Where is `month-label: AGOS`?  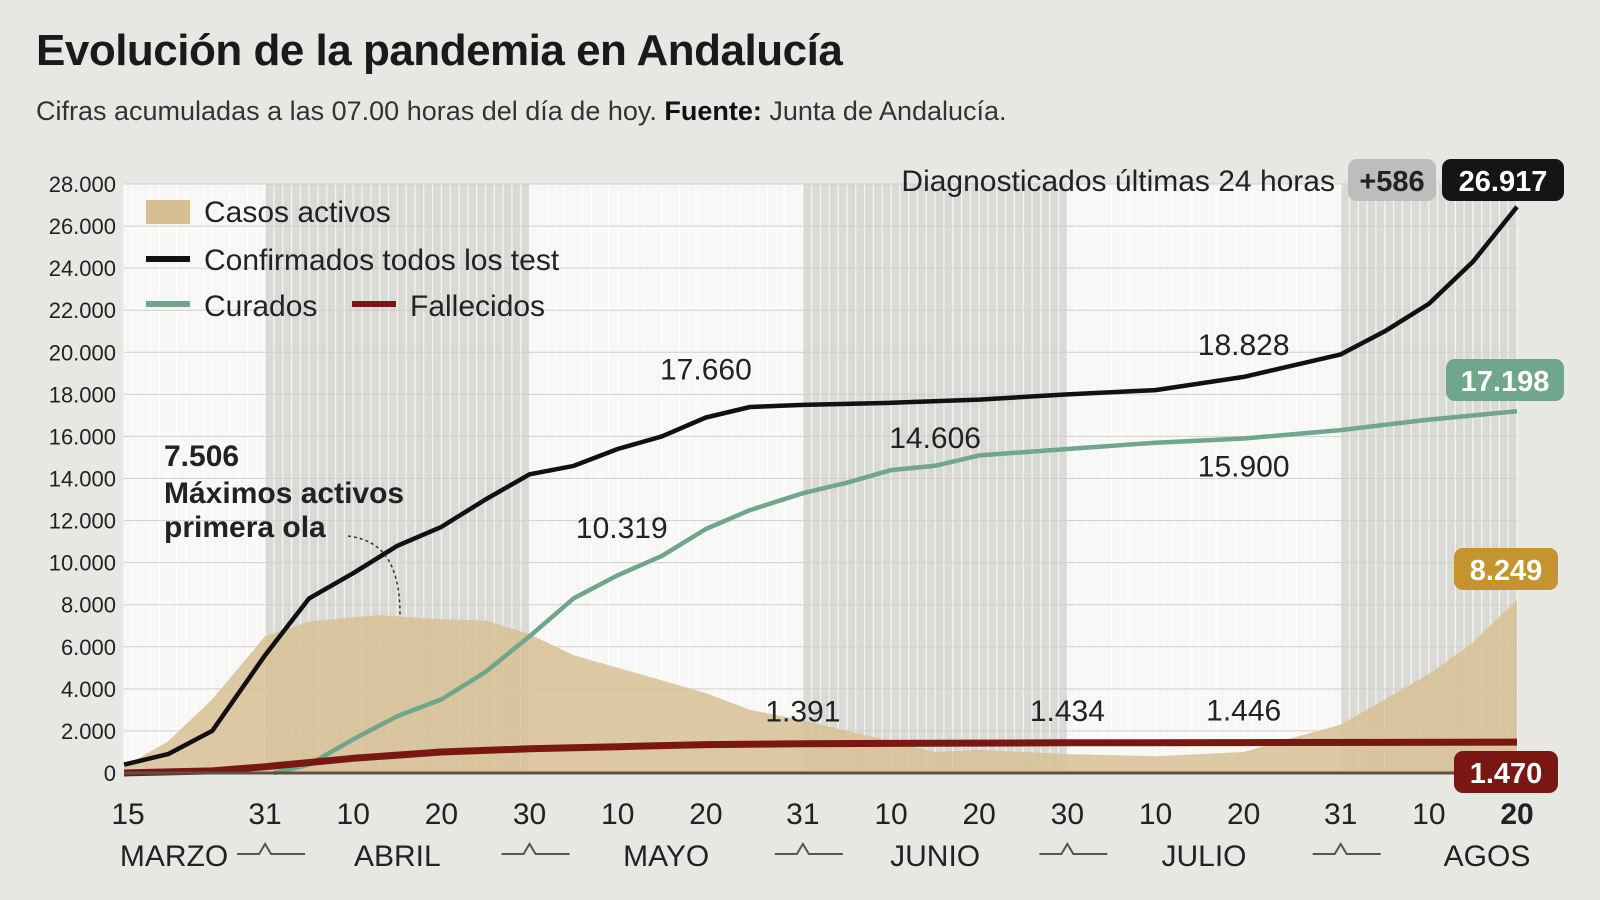 month-label: AGOS is located at coordinates (1487, 856).